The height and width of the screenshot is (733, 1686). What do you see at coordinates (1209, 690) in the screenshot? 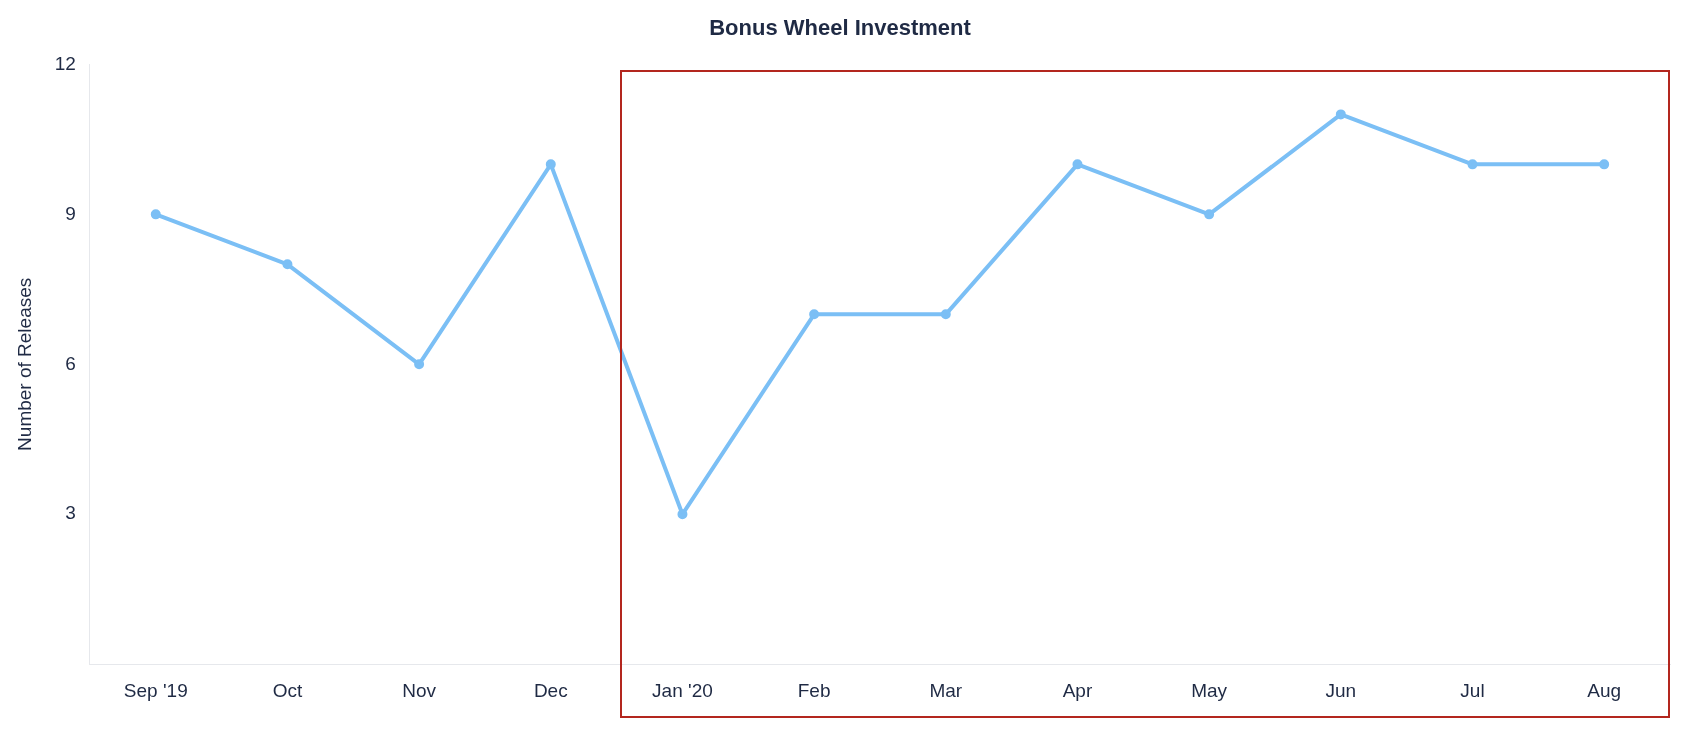
I see `x-tick-label: May` at bounding box center [1209, 690].